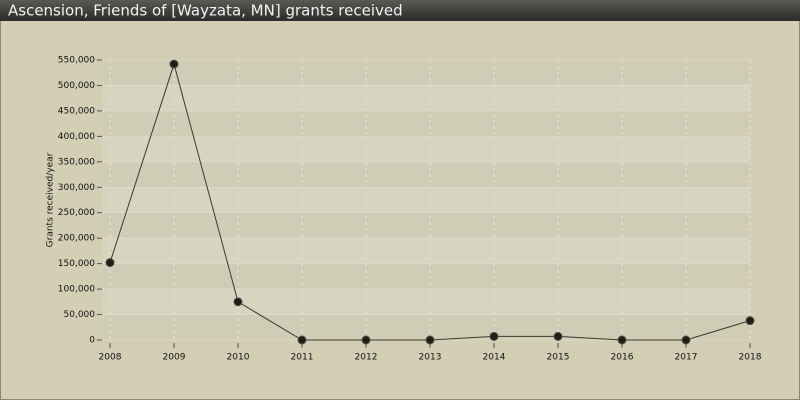 This screenshot has height=400, width=800. Describe the element at coordinates (76, 162) in the screenshot. I see `y-tick-label: 350,000` at that location.